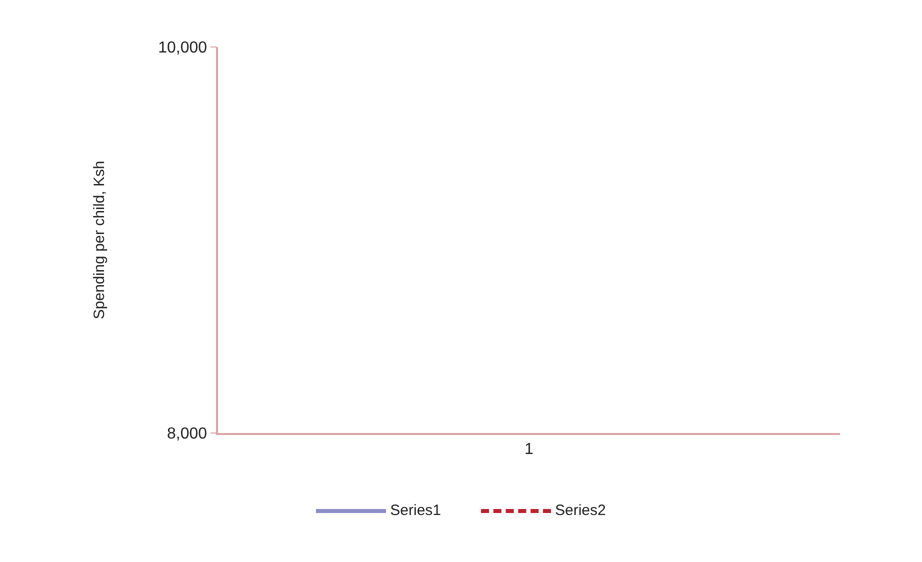  I want to click on x-tick-label: 1, so click(529, 449).